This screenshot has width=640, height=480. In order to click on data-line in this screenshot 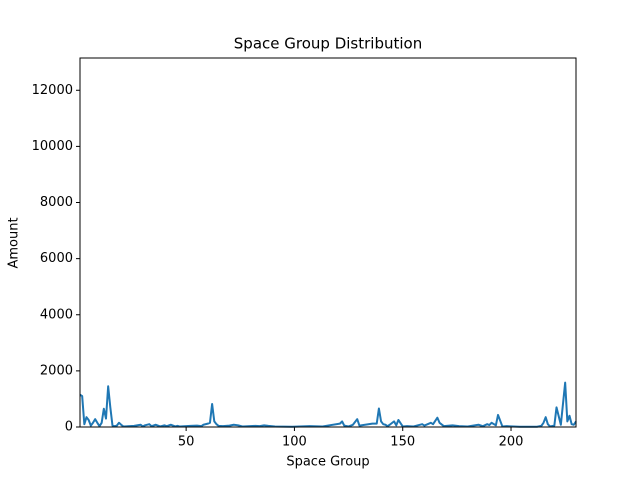, I will do `click(328, 404)`.